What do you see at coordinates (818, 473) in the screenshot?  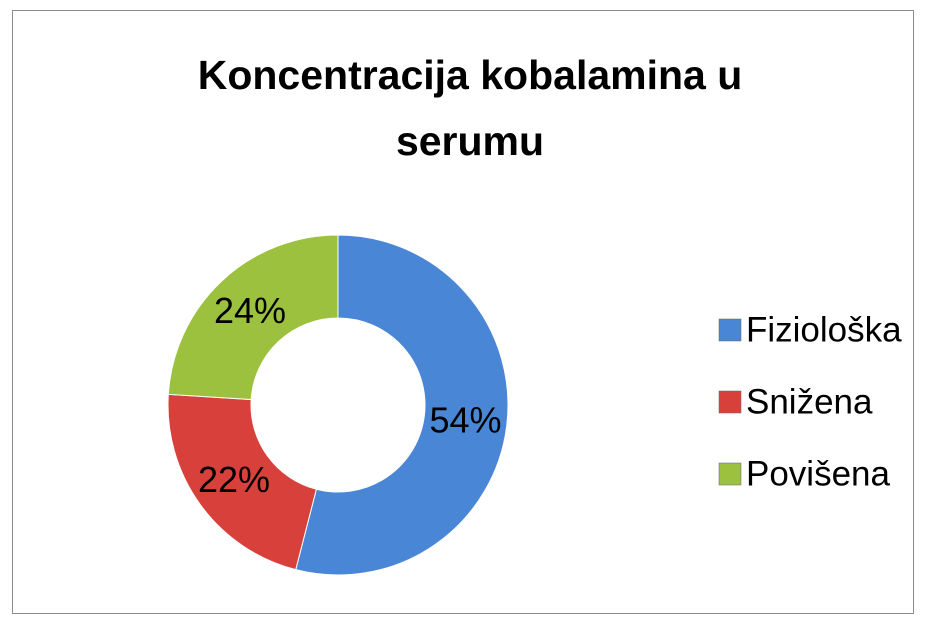 I see `legend-label: Povišena` at bounding box center [818, 473].